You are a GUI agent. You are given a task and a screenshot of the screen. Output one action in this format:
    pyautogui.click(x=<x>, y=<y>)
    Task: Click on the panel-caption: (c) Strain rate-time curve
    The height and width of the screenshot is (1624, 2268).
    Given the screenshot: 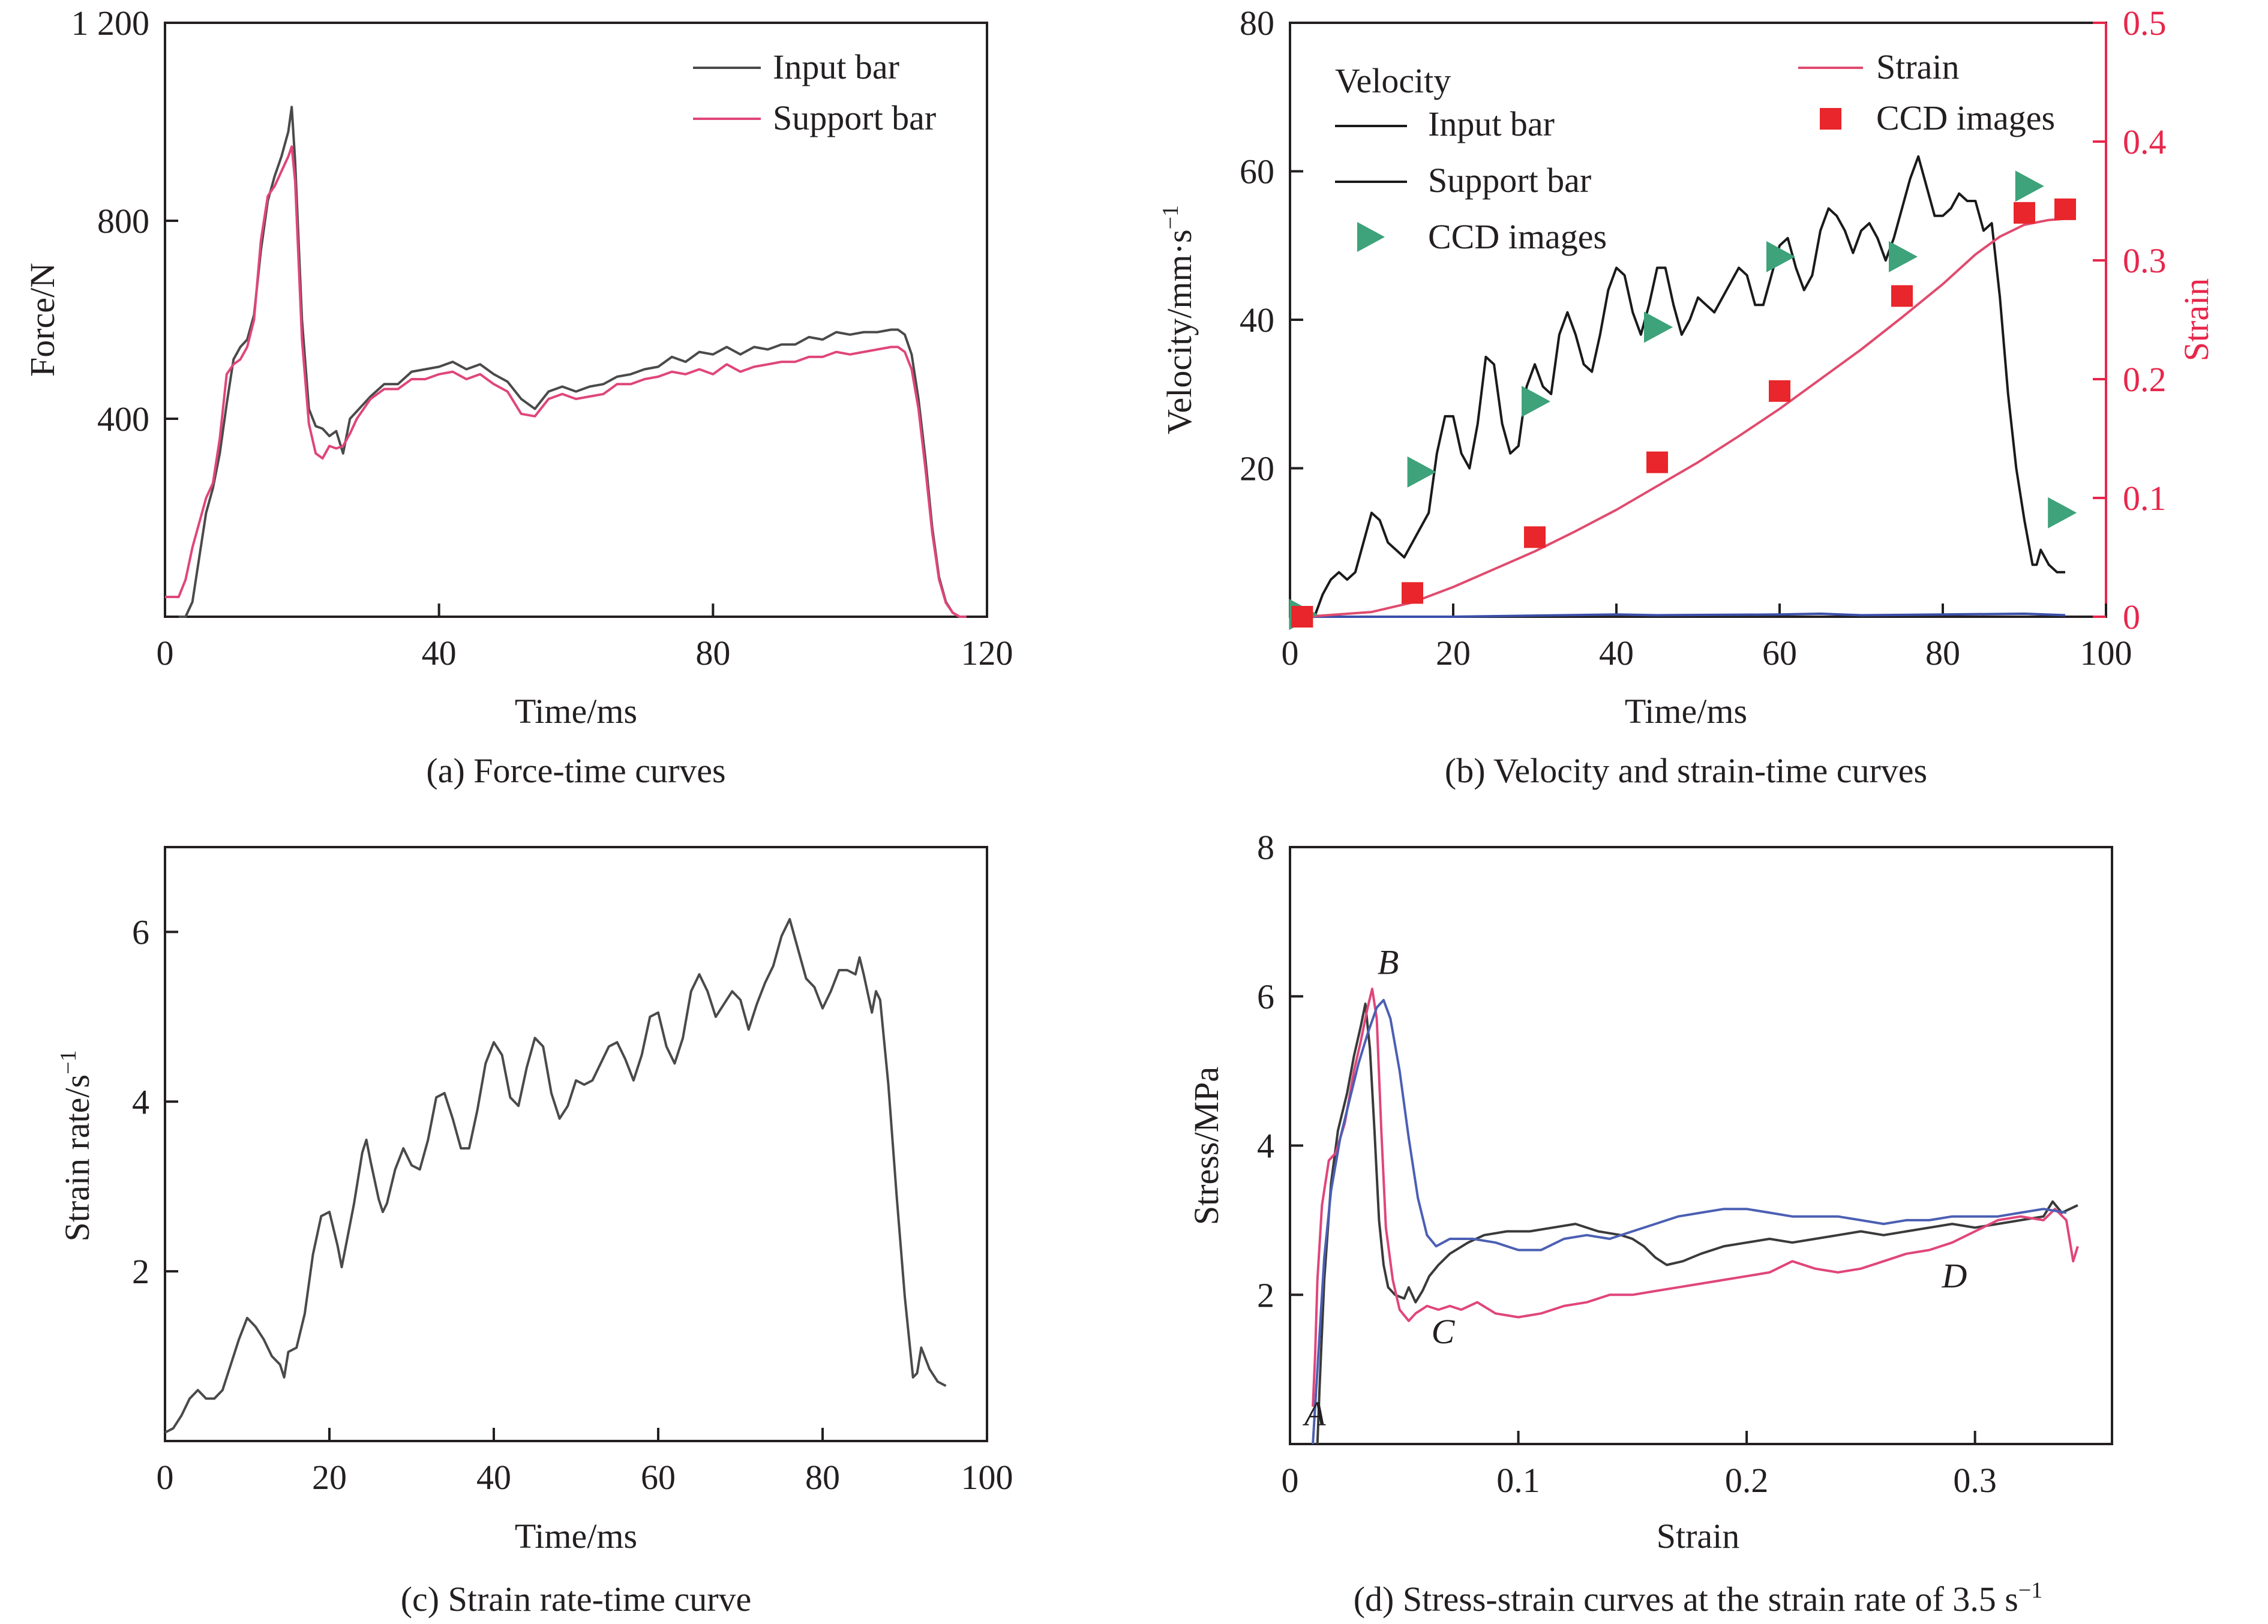 What is the action you would take?
    pyautogui.click(x=576, y=1599)
    